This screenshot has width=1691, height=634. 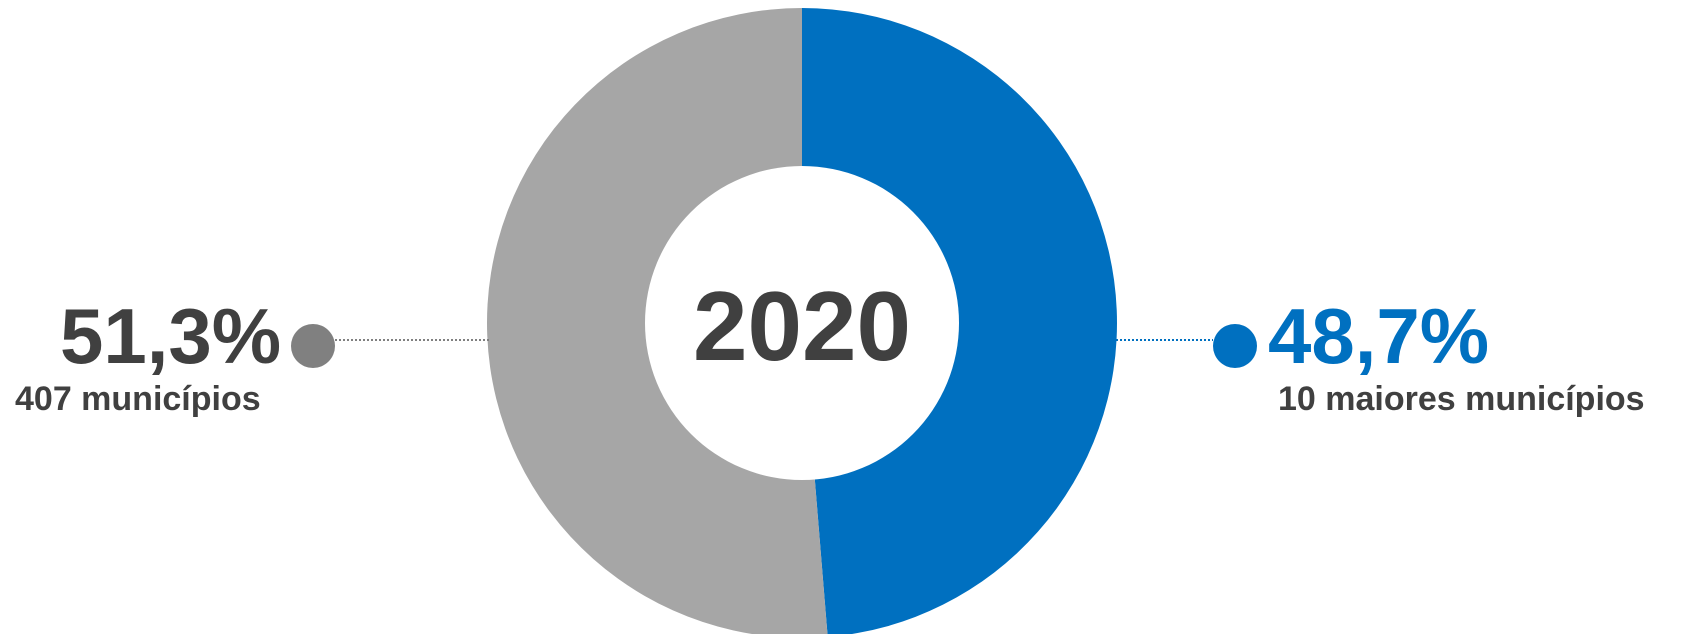 What do you see at coordinates (1378, 336) in the screenshot?
I see `right-percentage-label: 48,7%` at bounding box center [1378, 336].